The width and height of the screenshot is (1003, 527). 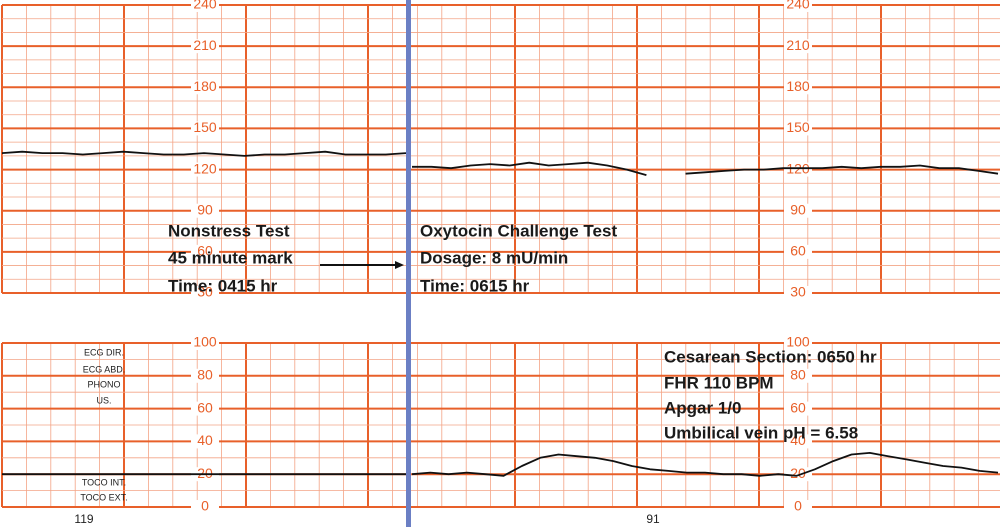 What do you see at coordinates (103, 384) in the screenshot?
I see `channel-label: PHONO` at bounding box center [103, 384].